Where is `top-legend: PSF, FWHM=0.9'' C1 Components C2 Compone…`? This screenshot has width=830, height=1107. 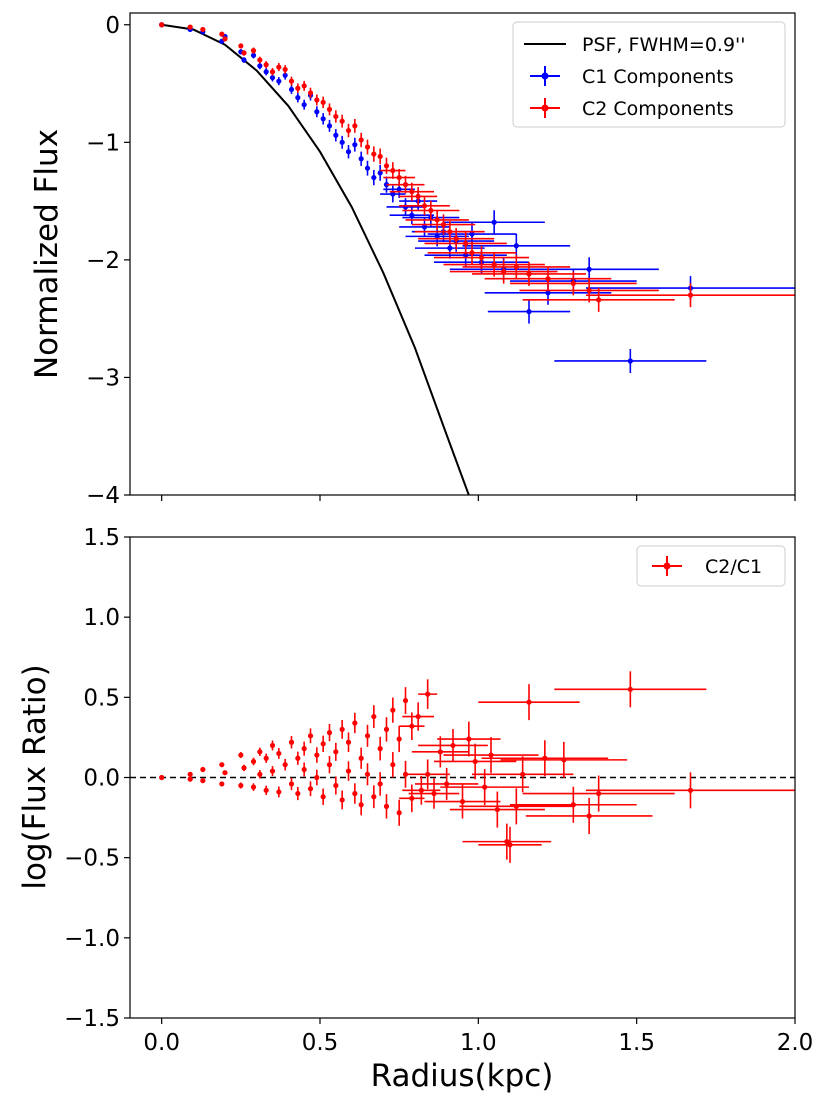
top-legend: PSF, FWHM=0.9'' C1 Components C2 Compone… is located at coordinates (649, 74).